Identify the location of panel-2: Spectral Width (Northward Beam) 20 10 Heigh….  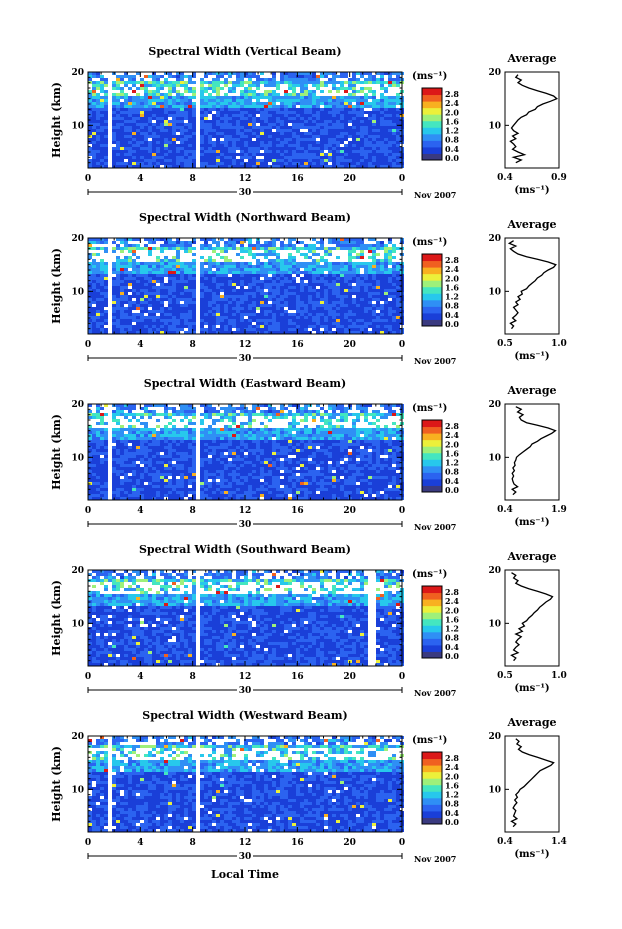
(308, 288).